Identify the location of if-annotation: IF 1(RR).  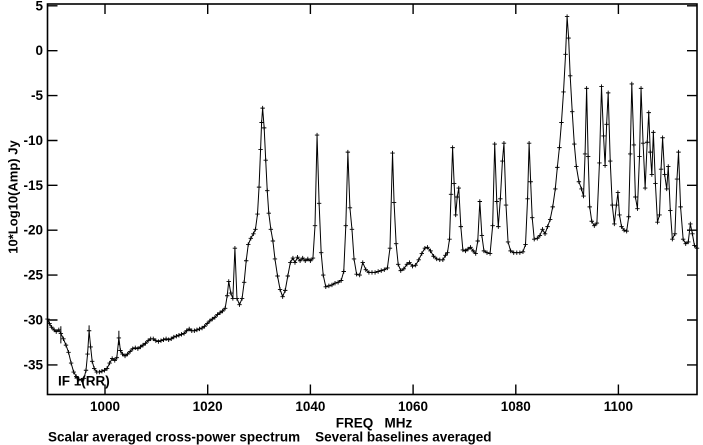
(84, 381).